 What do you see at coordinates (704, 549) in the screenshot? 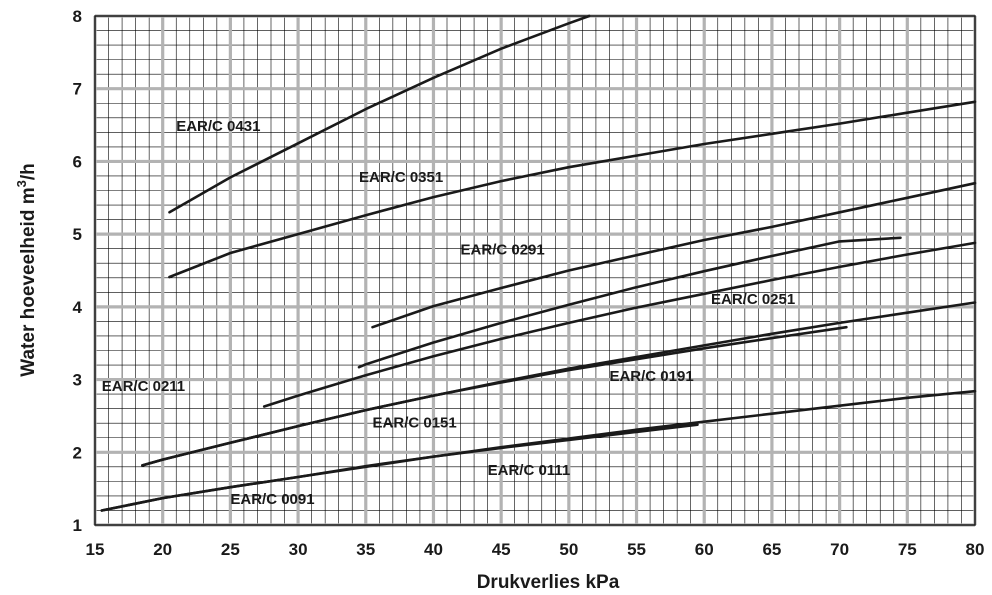
I see `x-tick-label: 60` at bounding box center [704, 549].